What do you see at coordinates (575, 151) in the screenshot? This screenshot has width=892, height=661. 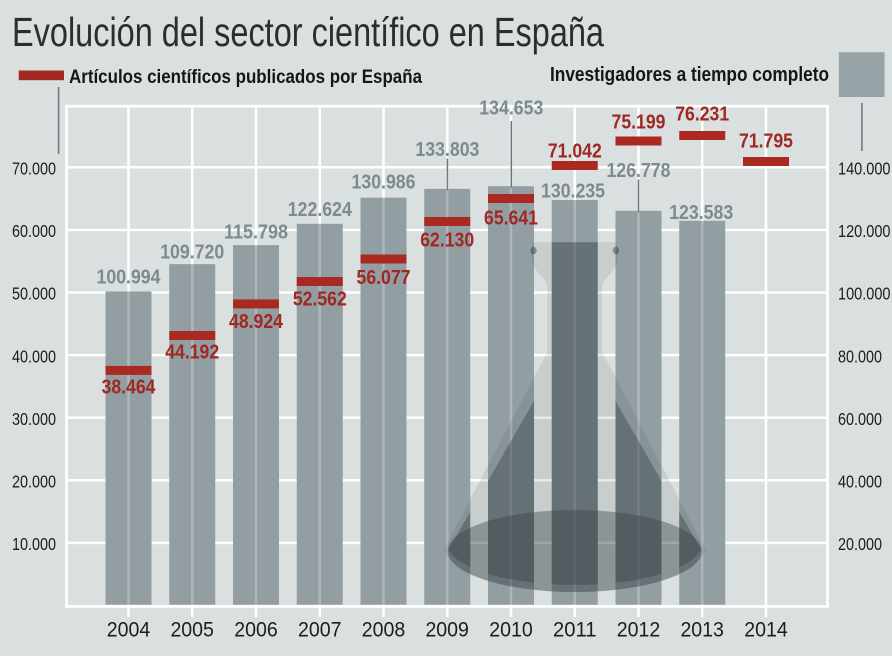 I see `svg-text: 71.042` at bounding box center [575, 151].